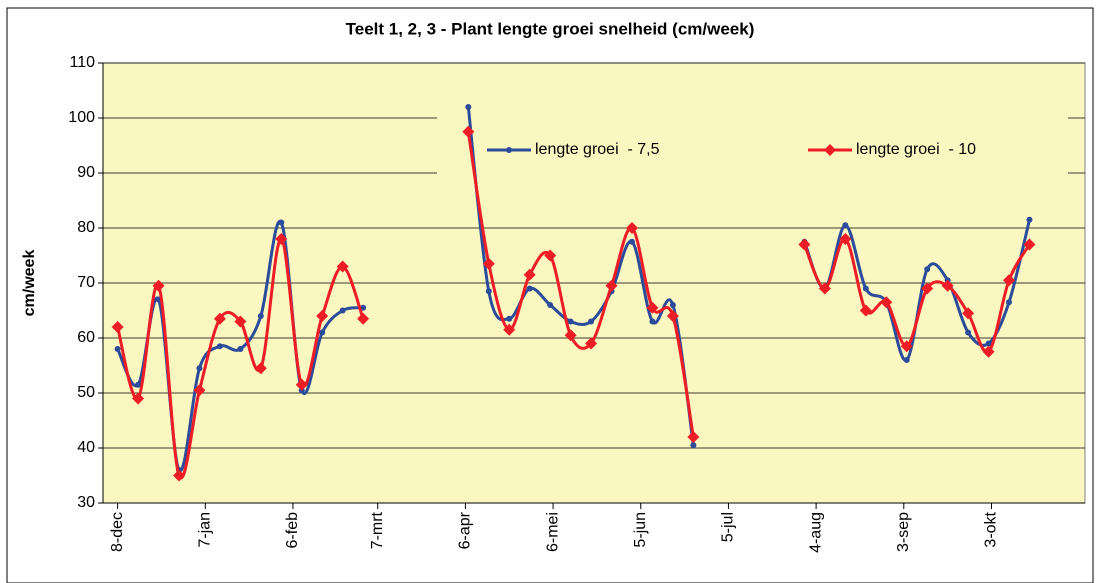 This screenshot has width=1099, height=583. I want to click on legend-label: lengte groei - 7,5, so click(597, 149).